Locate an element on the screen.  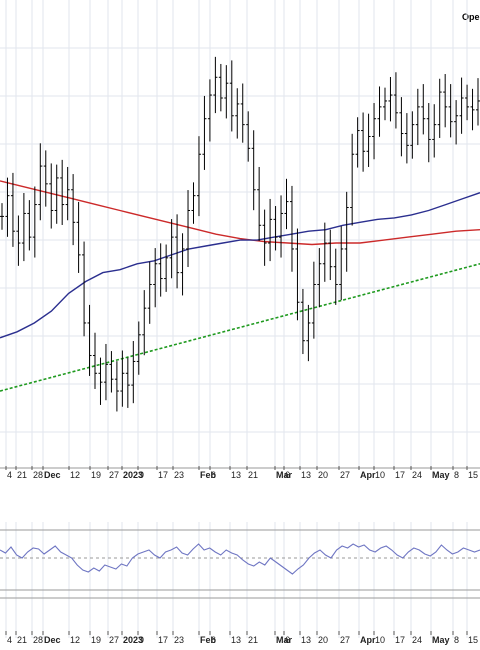
x-axis-tick-label: Dec is located at coordinates (52, 640).